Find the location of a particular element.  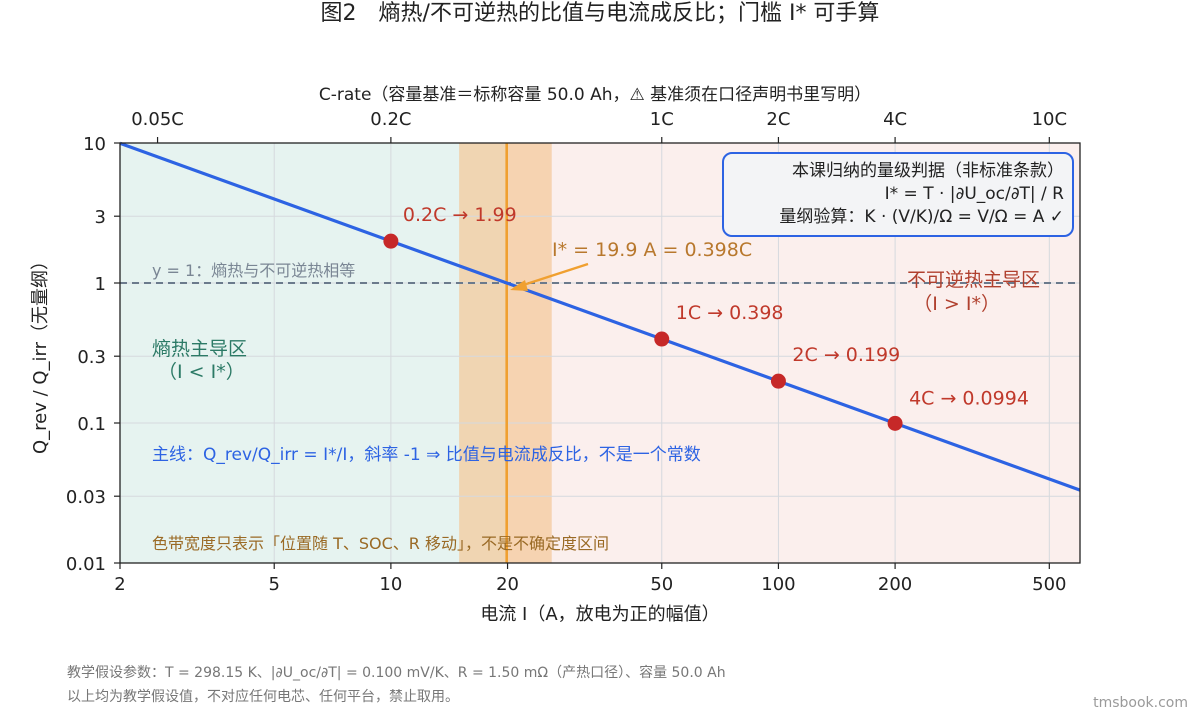

x-tick-label: 200 is located at coordinates (895, 584).